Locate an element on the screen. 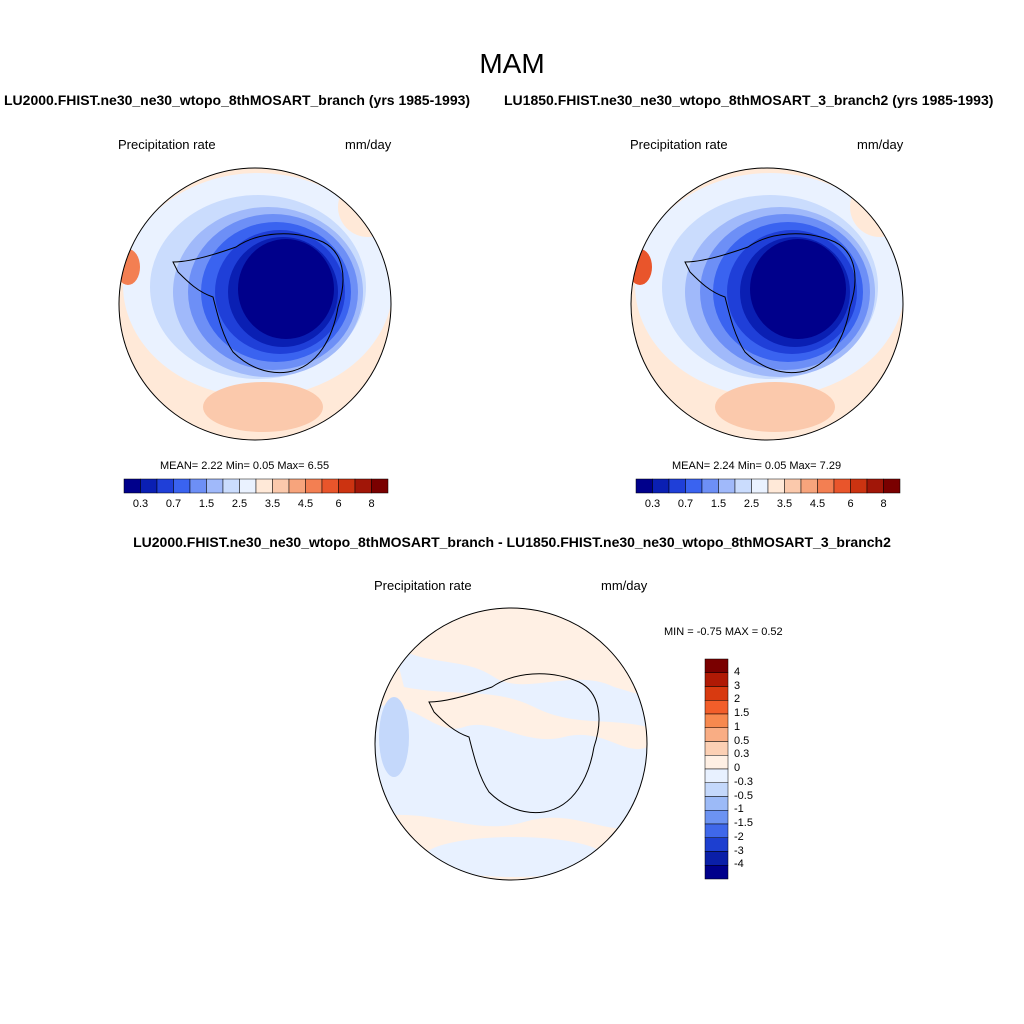 The image size is (1024, 1024). colorbar-tick-label: 2 is located at coordinates (737, 699).